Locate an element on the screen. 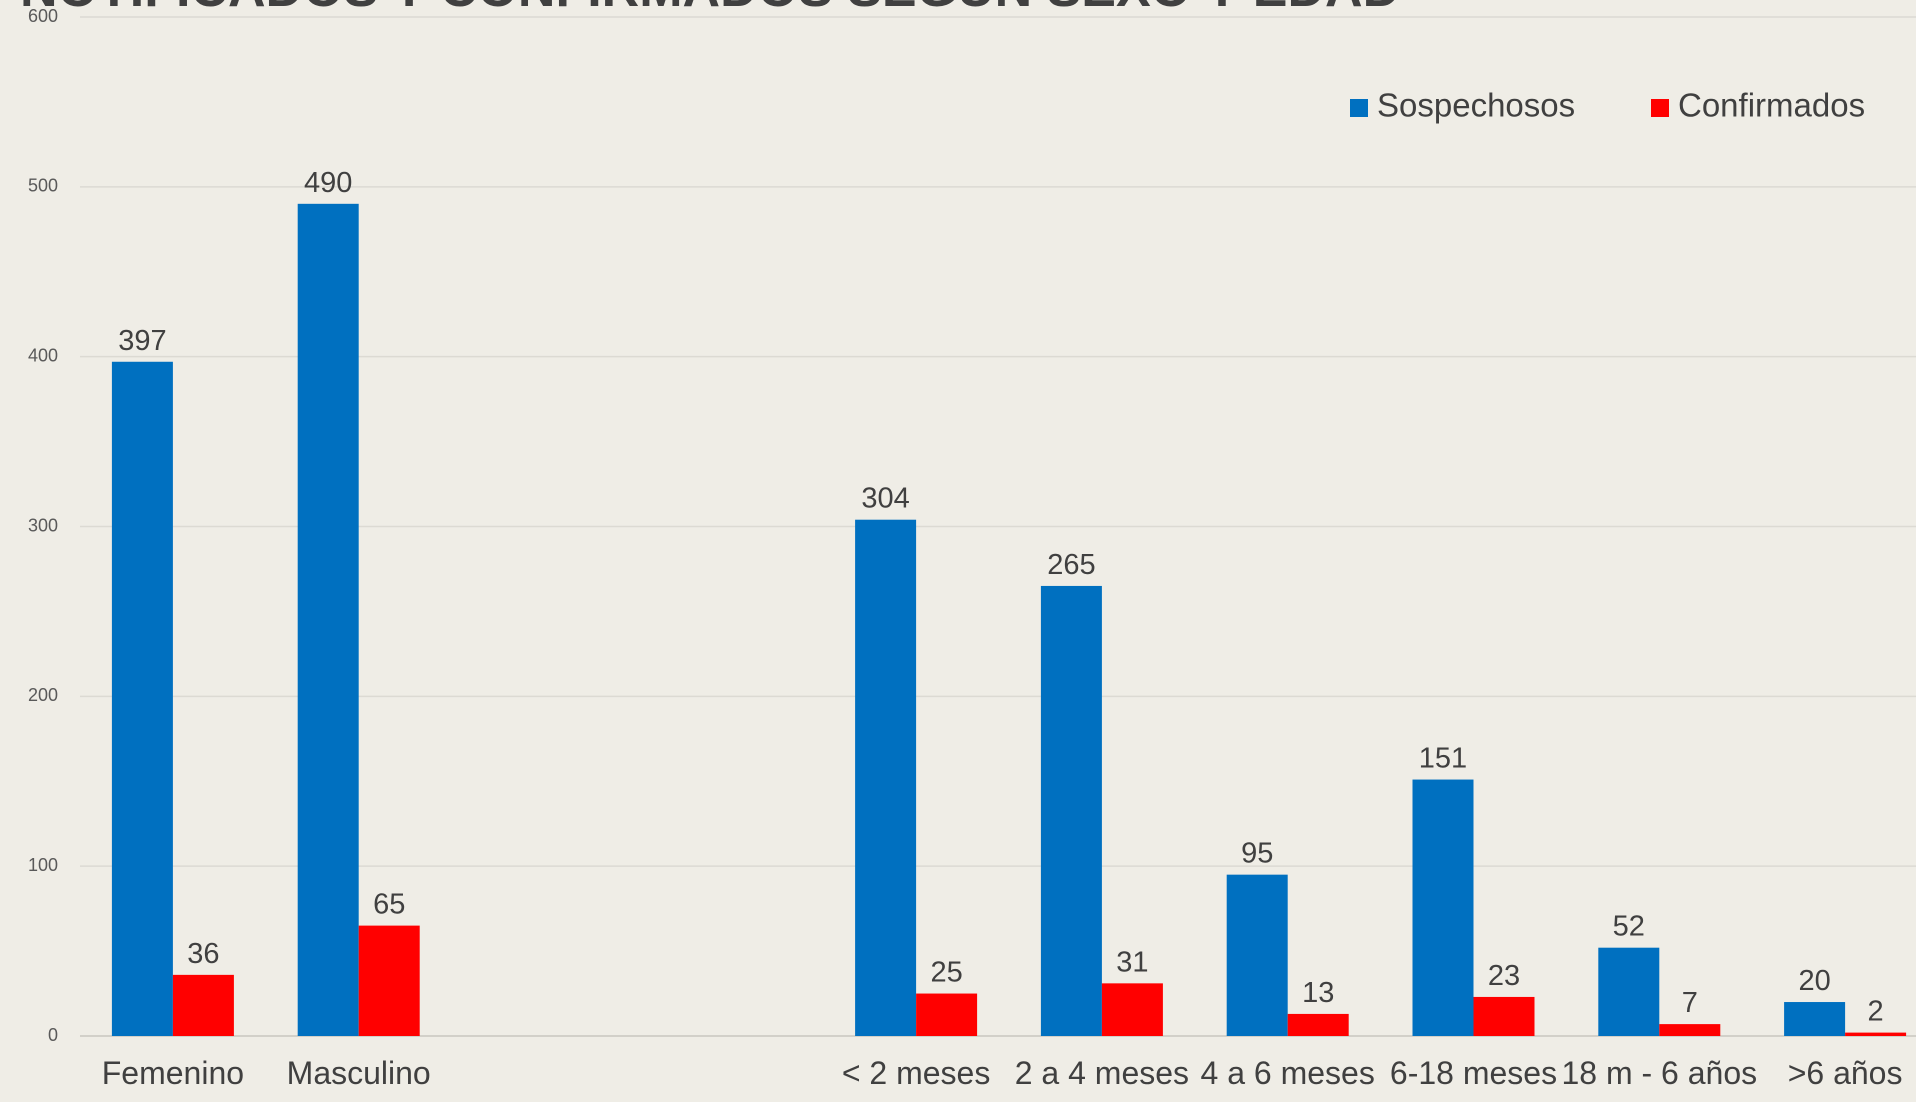 This screenshot has height=1102, width=1916. value-label: 490 is located at coordinates (328, 183).